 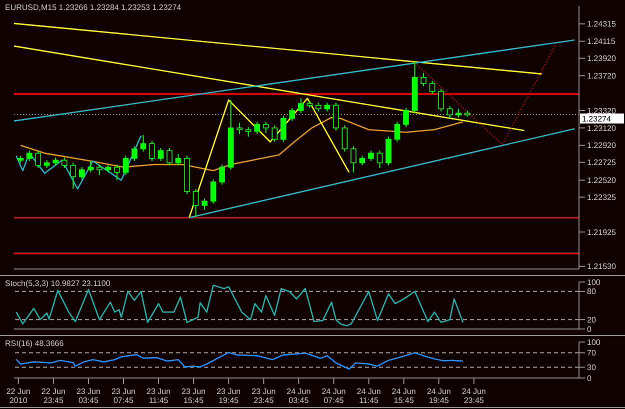 What do you see at coordinates (601, 111) in the screenshot?
I see `y-tick-label: 1.23320` at bounding box center [601, 111].